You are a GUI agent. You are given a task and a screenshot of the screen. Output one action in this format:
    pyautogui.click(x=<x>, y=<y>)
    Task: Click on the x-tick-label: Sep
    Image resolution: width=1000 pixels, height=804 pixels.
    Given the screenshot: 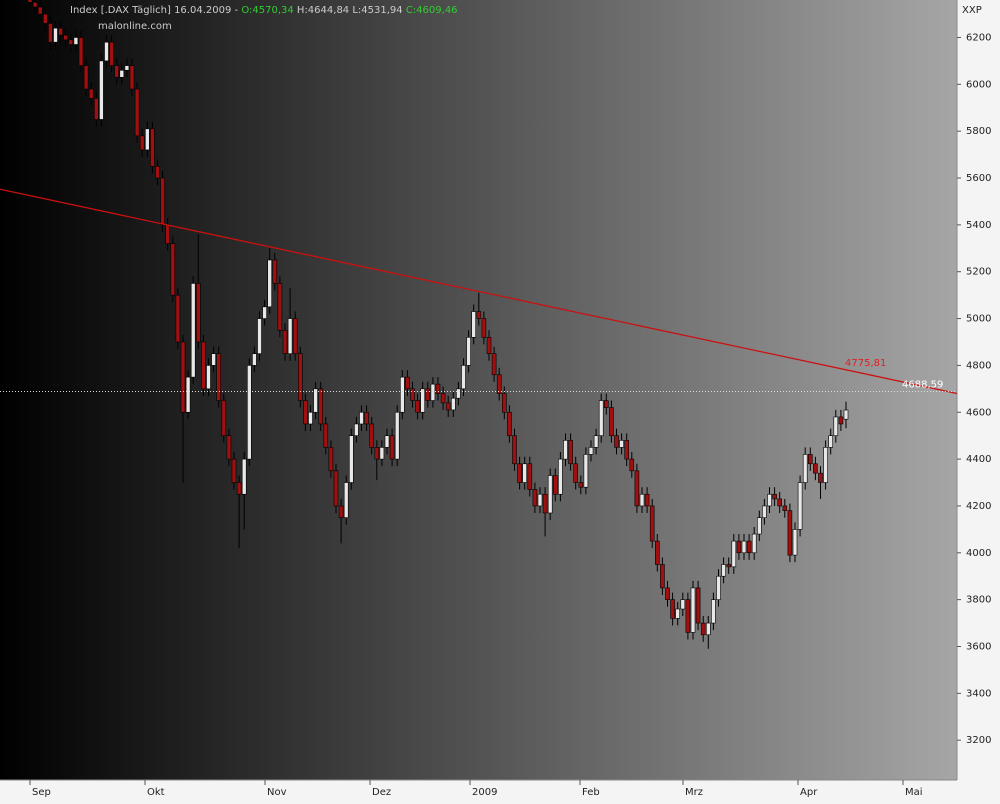 What is the action you would take?
    pyautogui.click(x=41, y=792)
    